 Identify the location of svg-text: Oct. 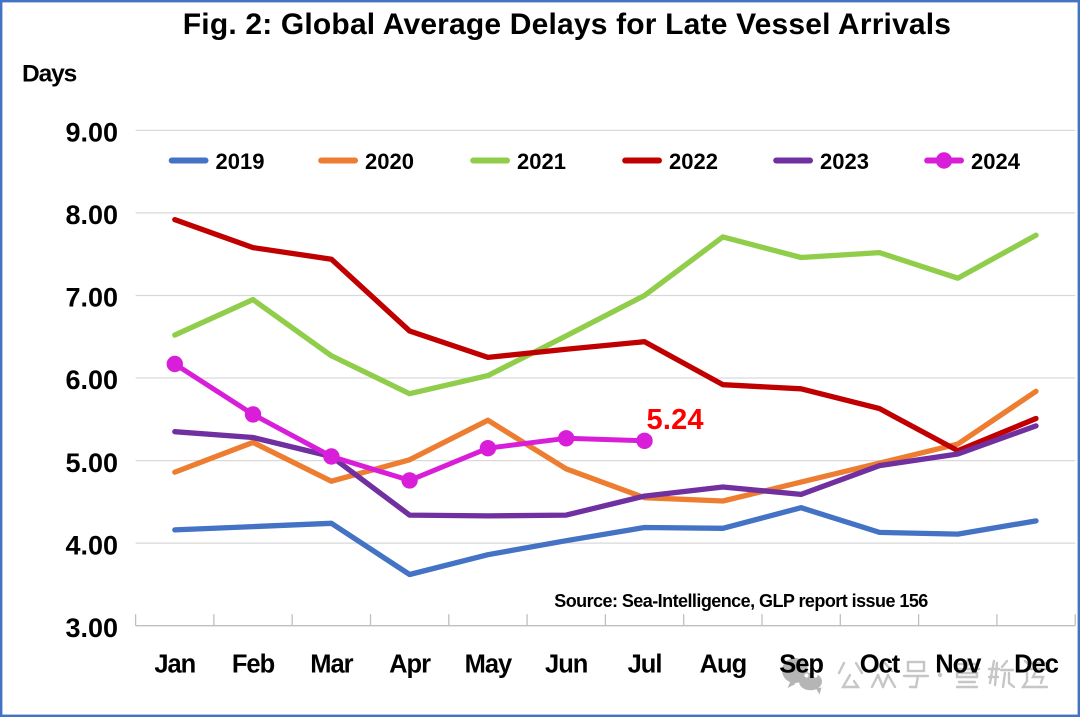
(880, 665).